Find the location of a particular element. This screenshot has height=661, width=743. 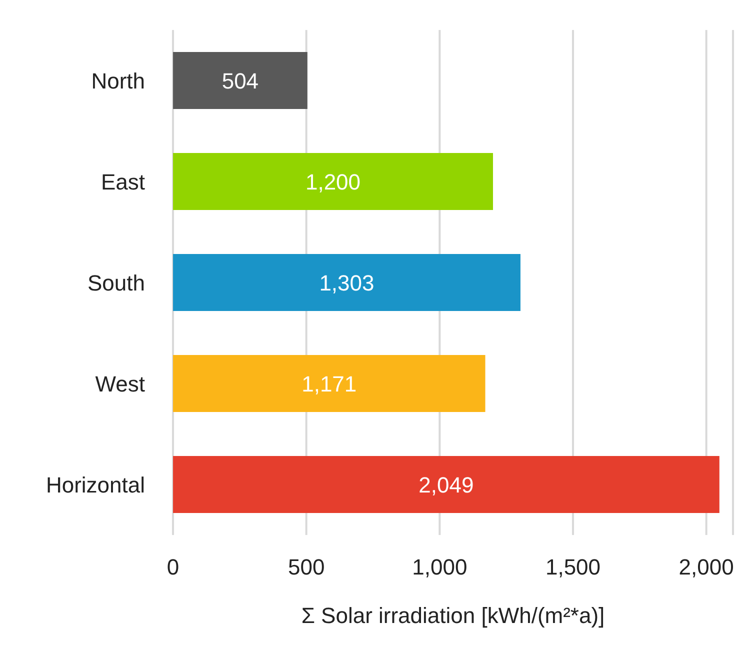

x-tick-label: 1,000 is located at coordinates (440, 567).